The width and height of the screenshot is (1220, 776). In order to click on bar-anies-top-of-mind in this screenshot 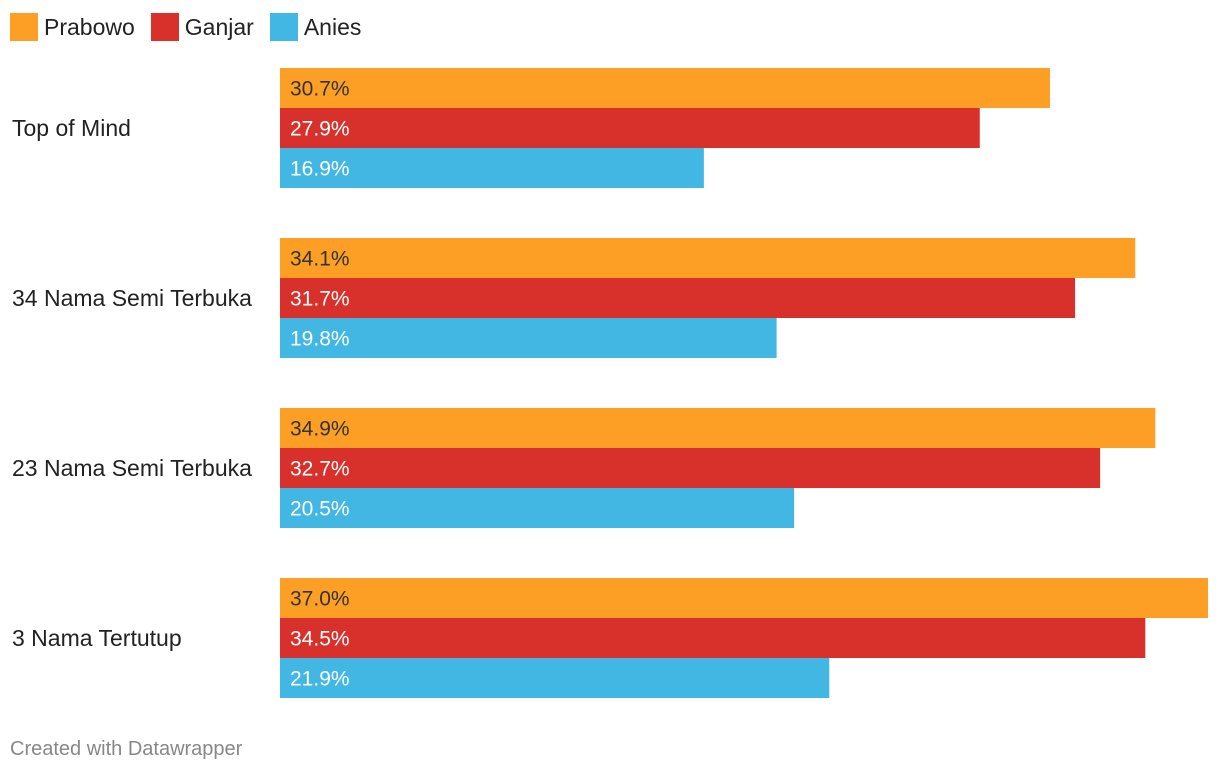, I will do `click(492, 168)`.